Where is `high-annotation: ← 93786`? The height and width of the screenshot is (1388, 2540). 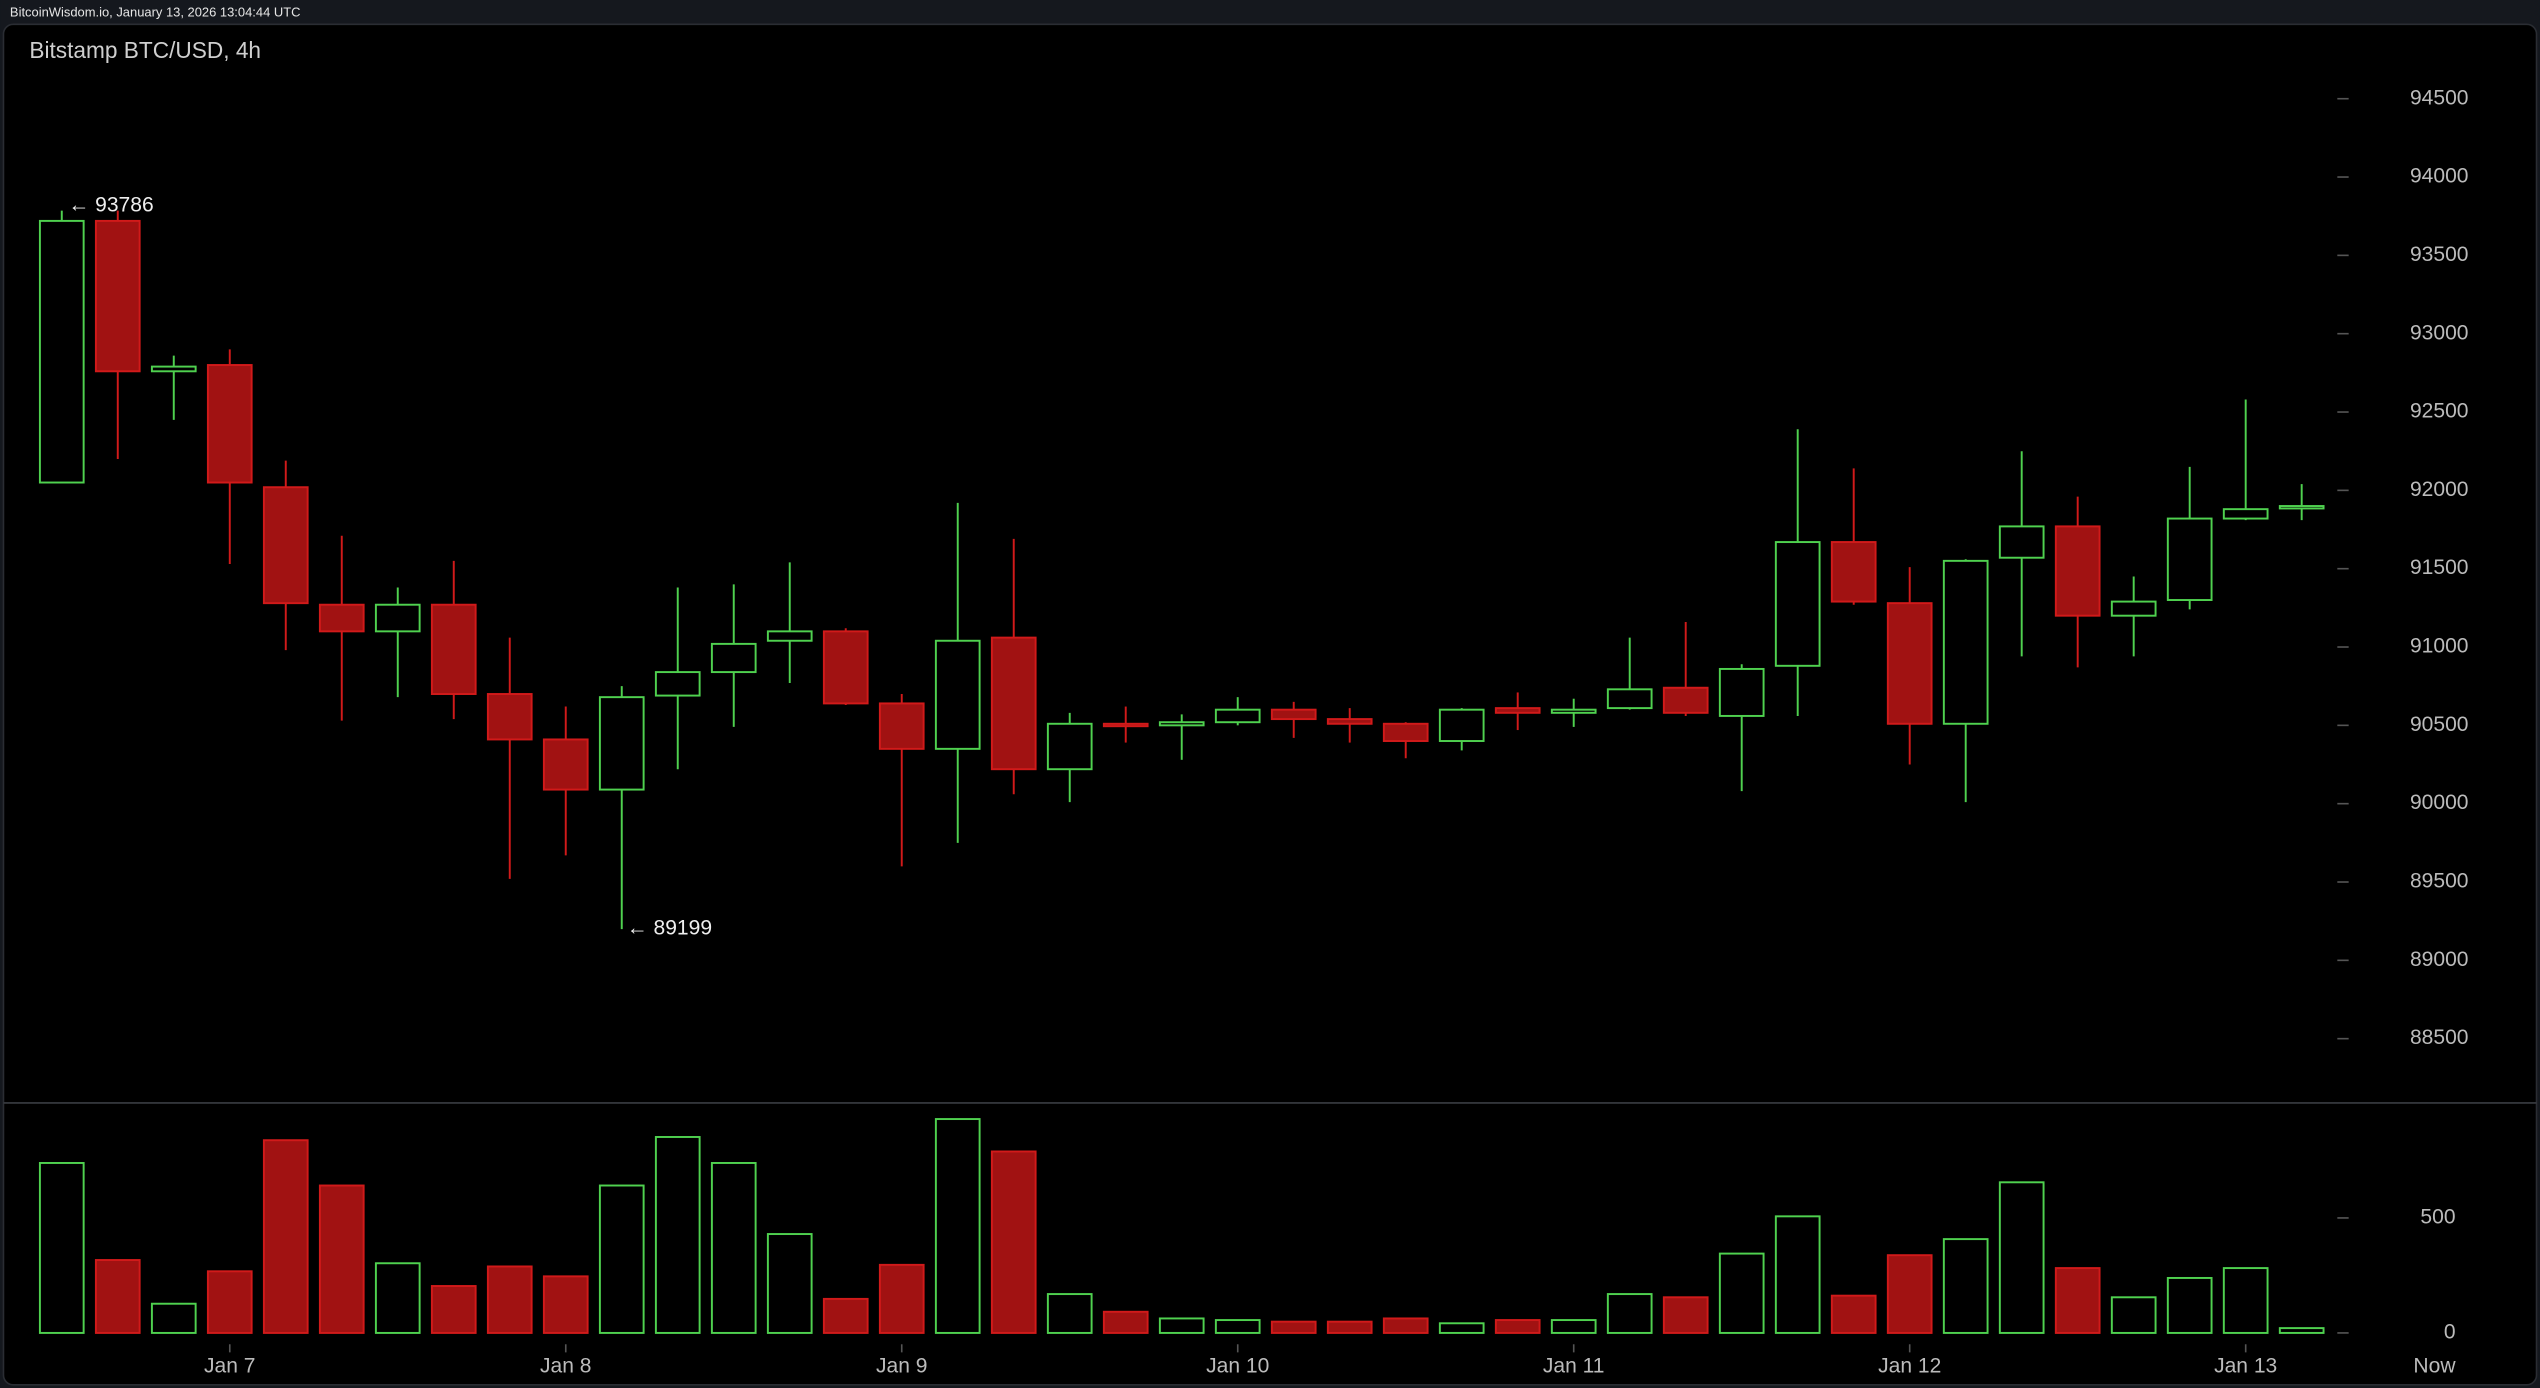
high-annotation: ← 93786 is located at coordinates (110, 204).